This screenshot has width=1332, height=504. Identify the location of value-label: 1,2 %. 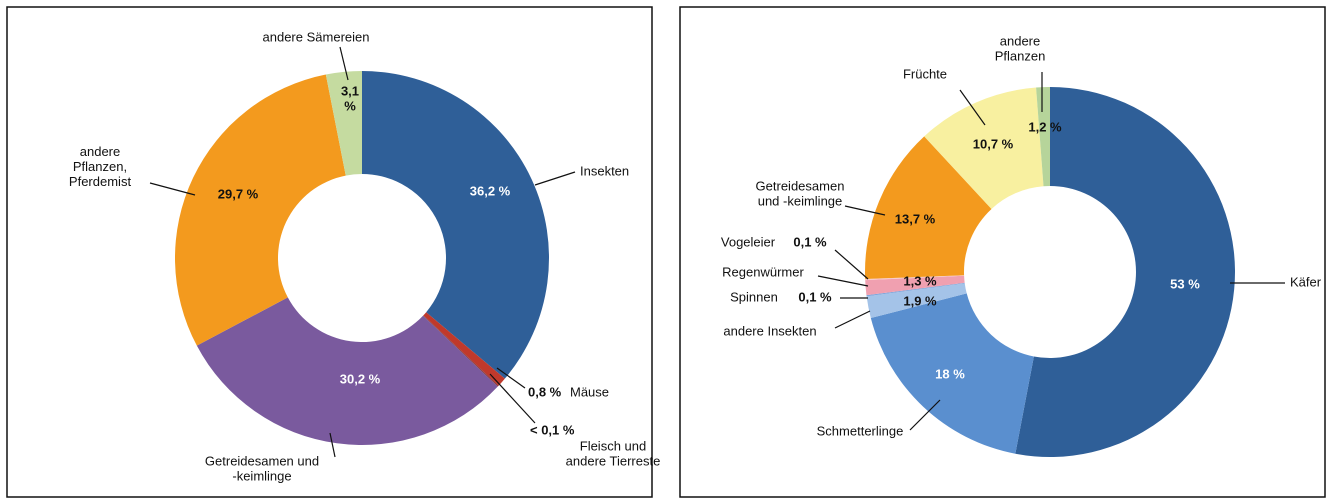
(1045, 126).